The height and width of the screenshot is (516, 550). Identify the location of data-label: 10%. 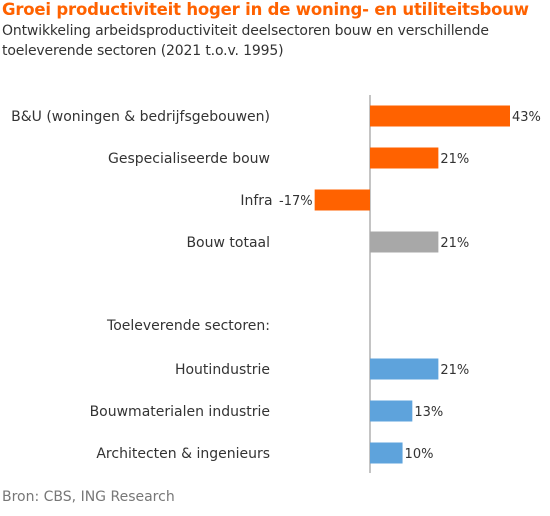
(419, 454).